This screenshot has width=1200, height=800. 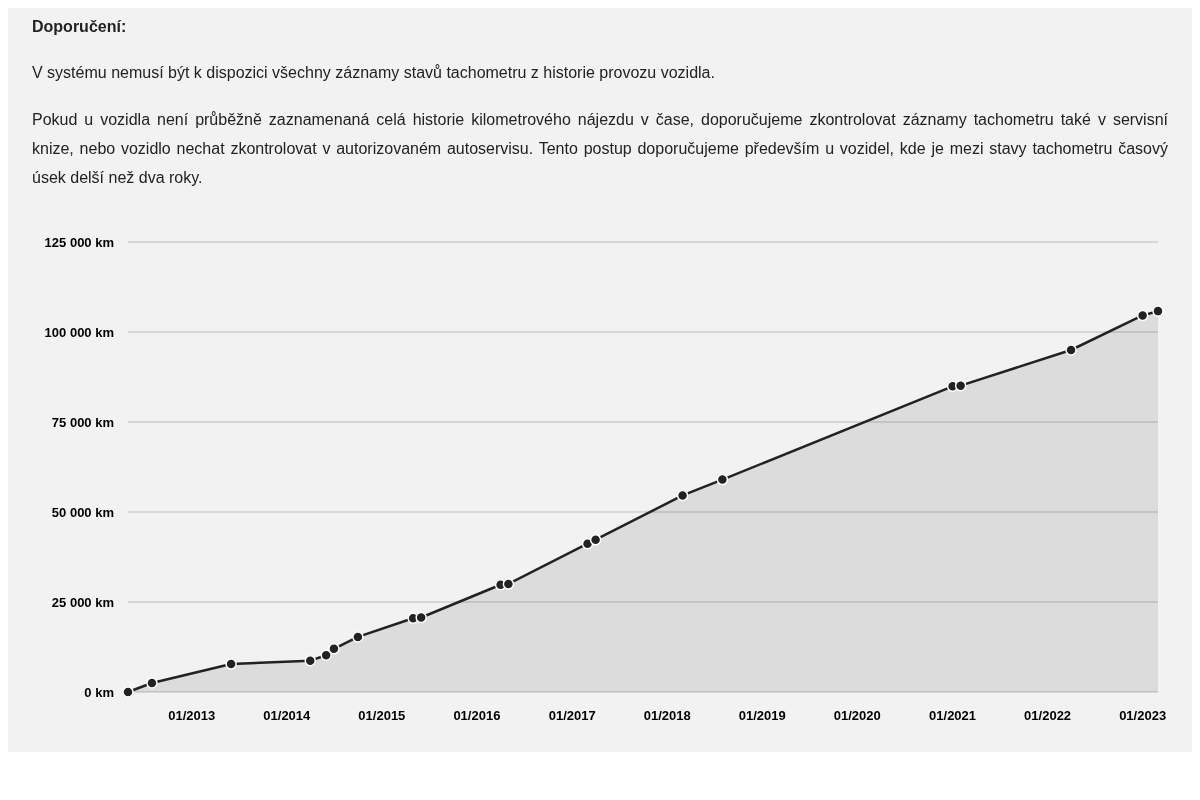 What do you see at coordinates (667, 715) in the screenshot?
I see `x-tick-label: 01/2018` at bounding box center [667, 715].